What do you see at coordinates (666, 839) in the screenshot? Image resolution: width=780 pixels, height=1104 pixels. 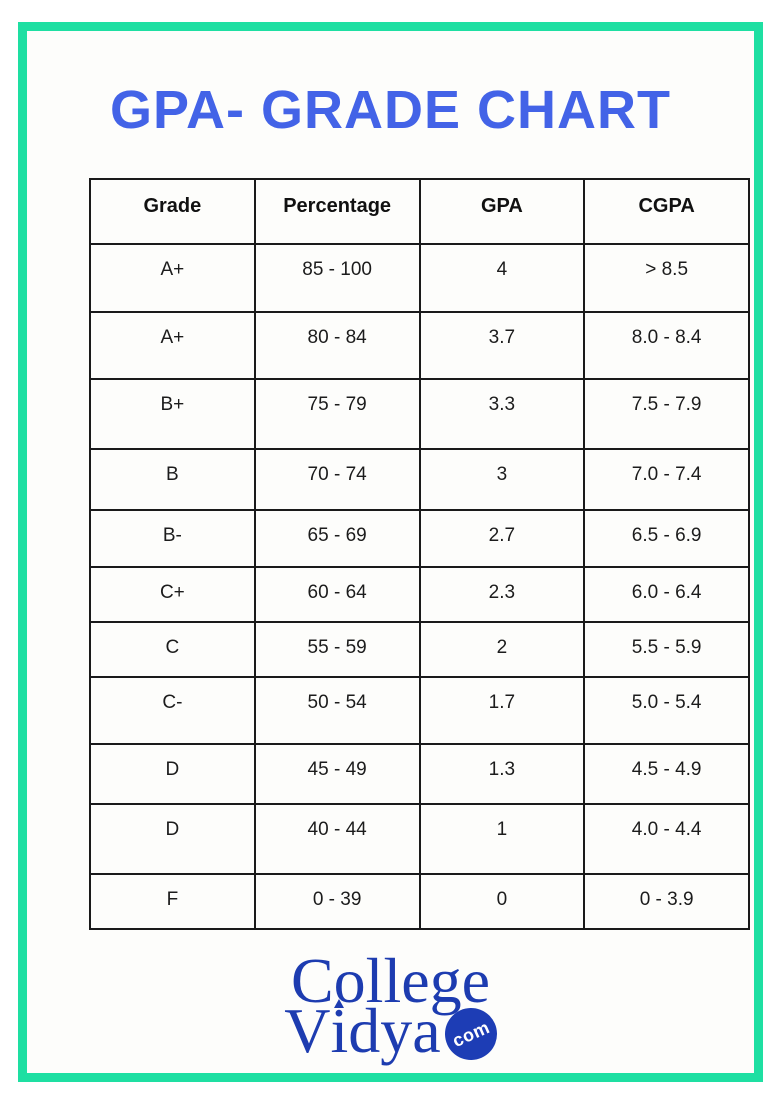 I see `table-cell: 4.0 - 4.4` at bounding box center [666, 839].